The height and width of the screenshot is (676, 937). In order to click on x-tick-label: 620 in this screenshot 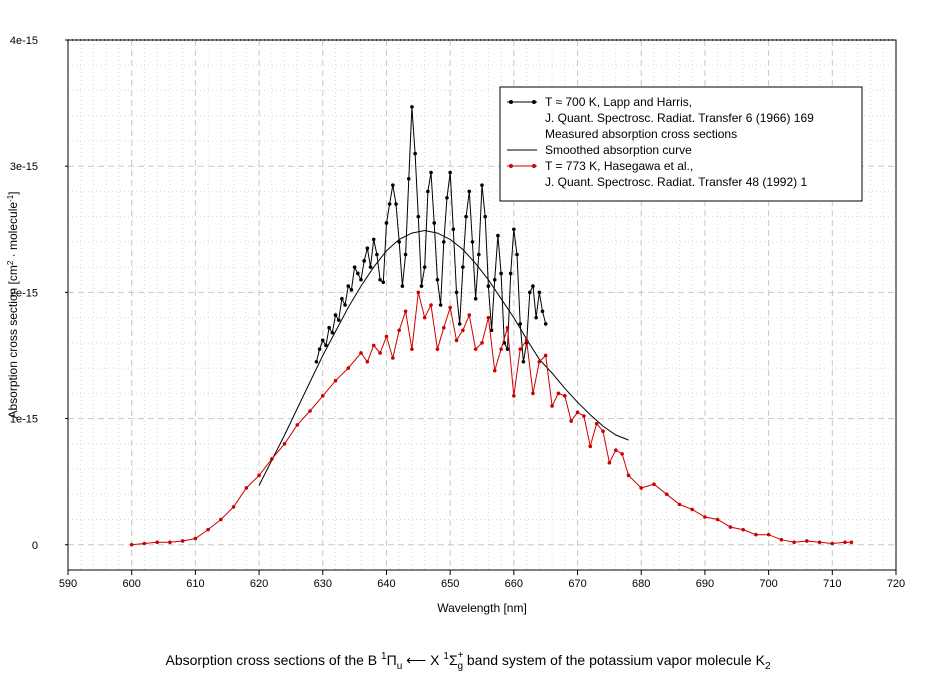, I will do `click(259, 584)`.